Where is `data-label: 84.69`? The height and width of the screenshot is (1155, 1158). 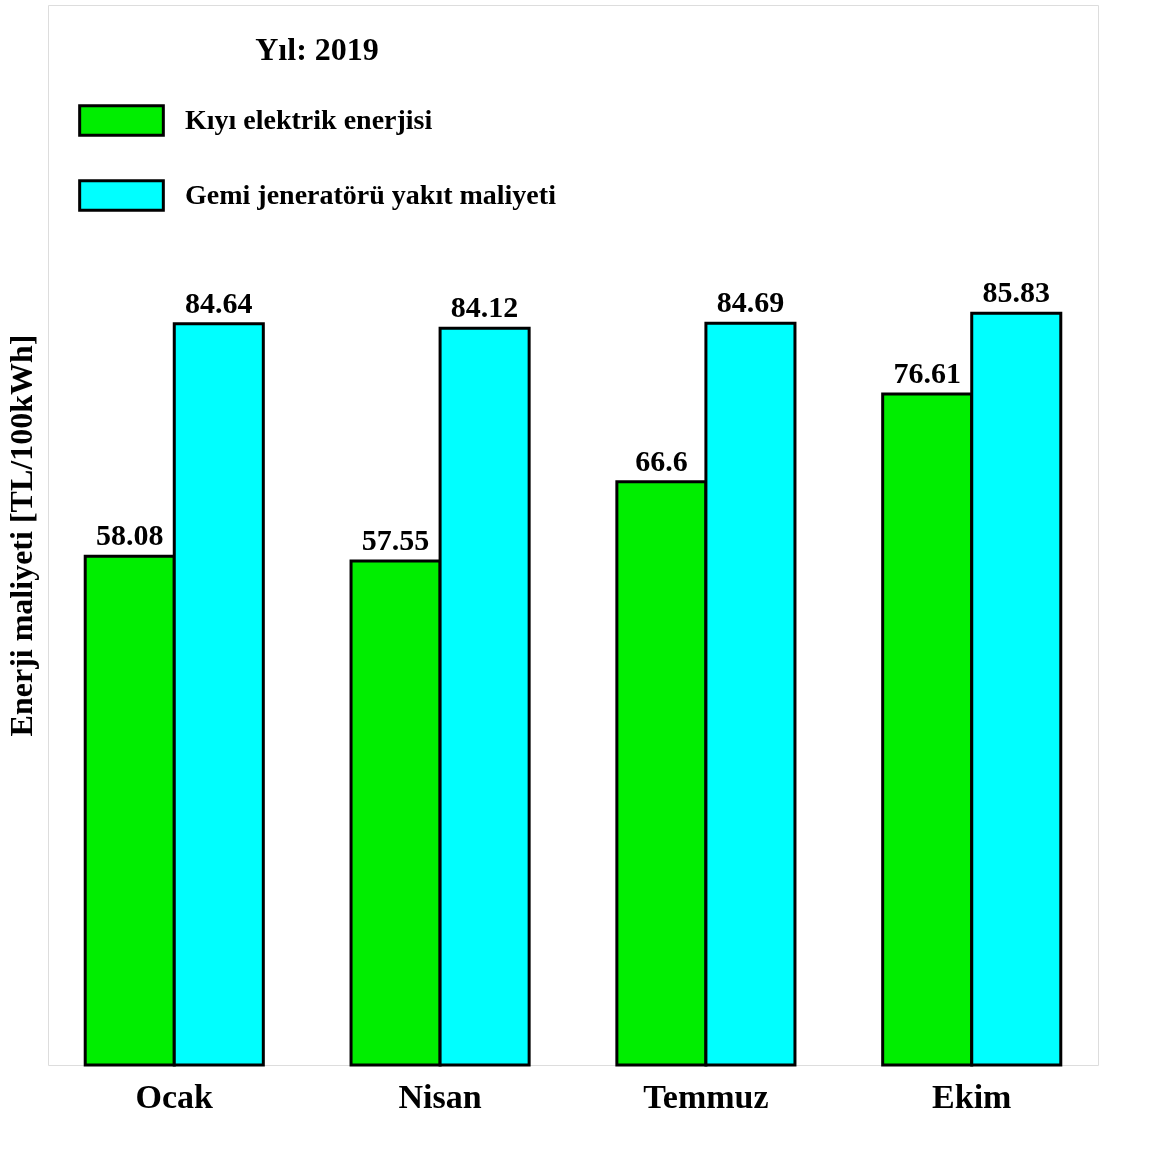 data-label: 84.69 is located at coordinates (750, 302).